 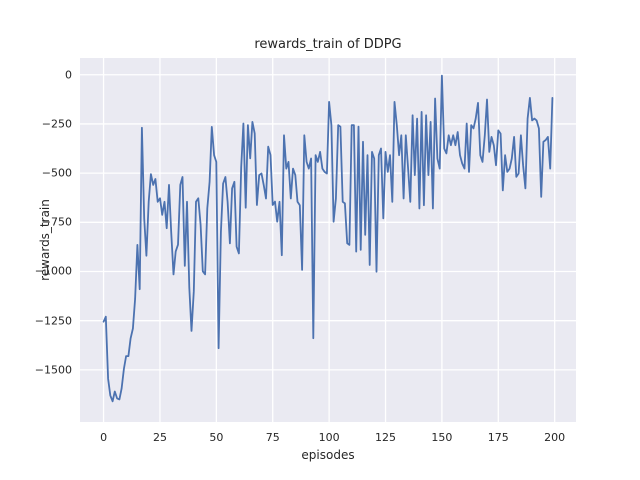 What do you see at coordinates (53, 321) in the screenshot?
I see `y-tick-label: −1250` at bounding box center [53, 321].